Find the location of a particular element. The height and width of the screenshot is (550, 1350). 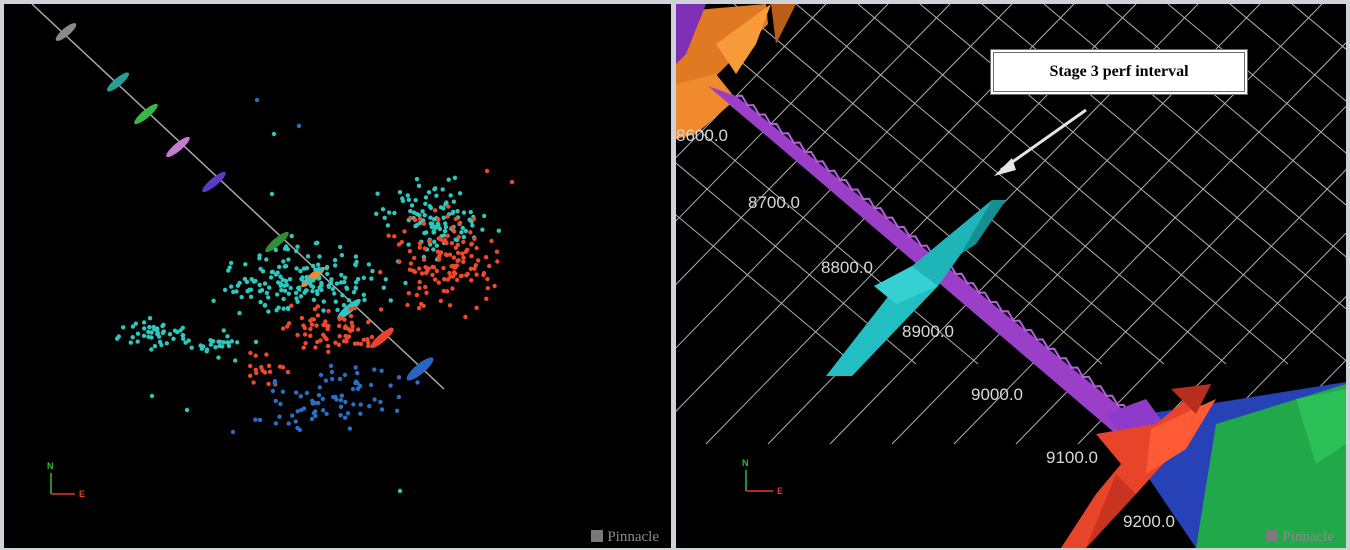

watermark-text: Pinnacle is located at coordinates (633, 537).